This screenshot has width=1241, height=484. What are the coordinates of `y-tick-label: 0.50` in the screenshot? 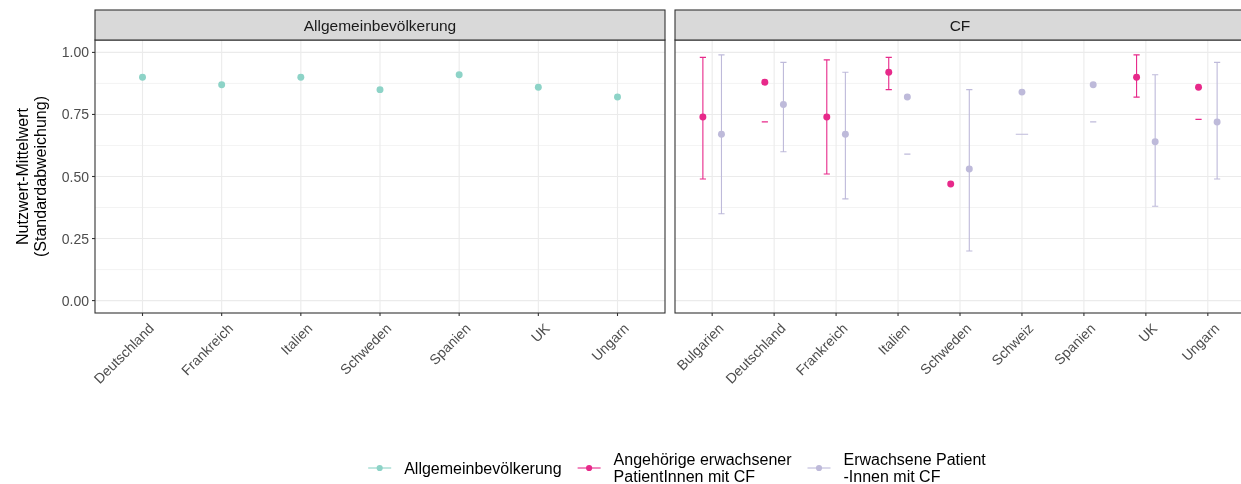 It's located at (75, 176).